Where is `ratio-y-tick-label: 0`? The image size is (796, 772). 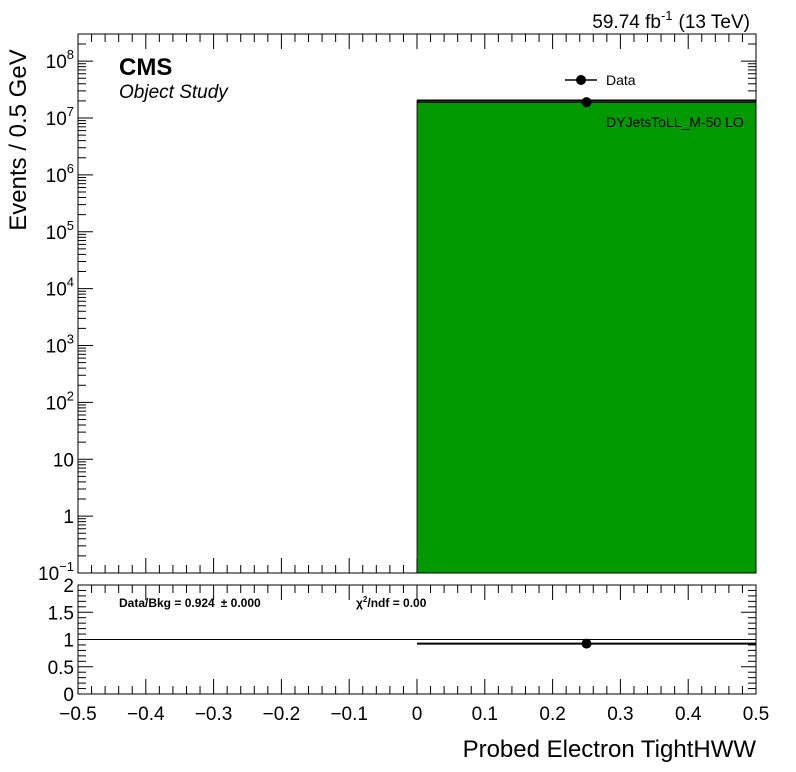 ratio-y-tick-label: 0 is located at coordinates (68, 695).